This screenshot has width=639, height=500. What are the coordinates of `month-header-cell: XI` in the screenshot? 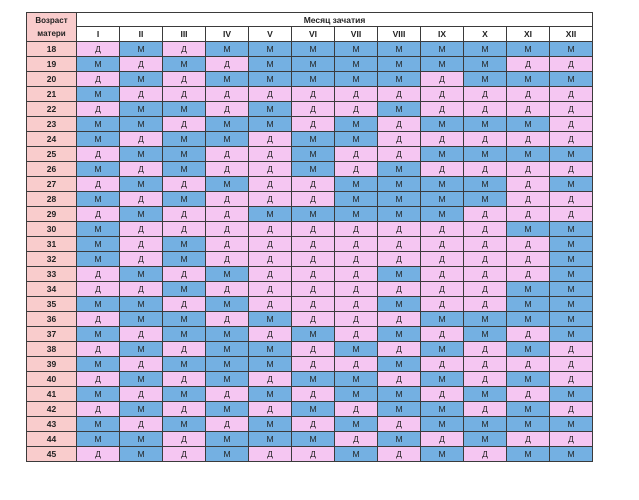 It's located at (528, 34).